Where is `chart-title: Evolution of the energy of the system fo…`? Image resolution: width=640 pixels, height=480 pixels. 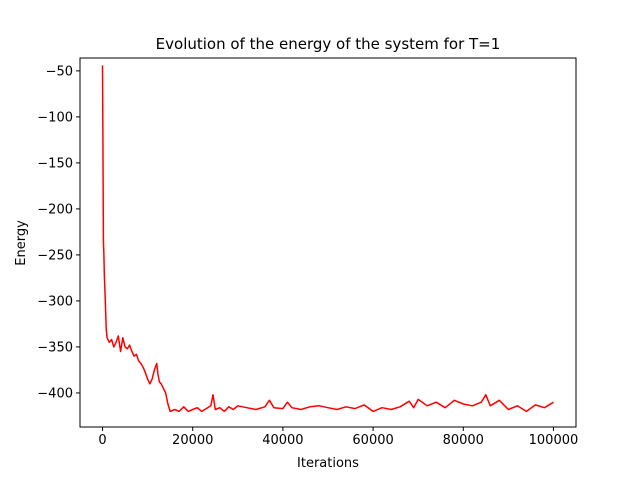
chart-title: Evolution of the energy of the system fo… is located at coordinates (328, 44).